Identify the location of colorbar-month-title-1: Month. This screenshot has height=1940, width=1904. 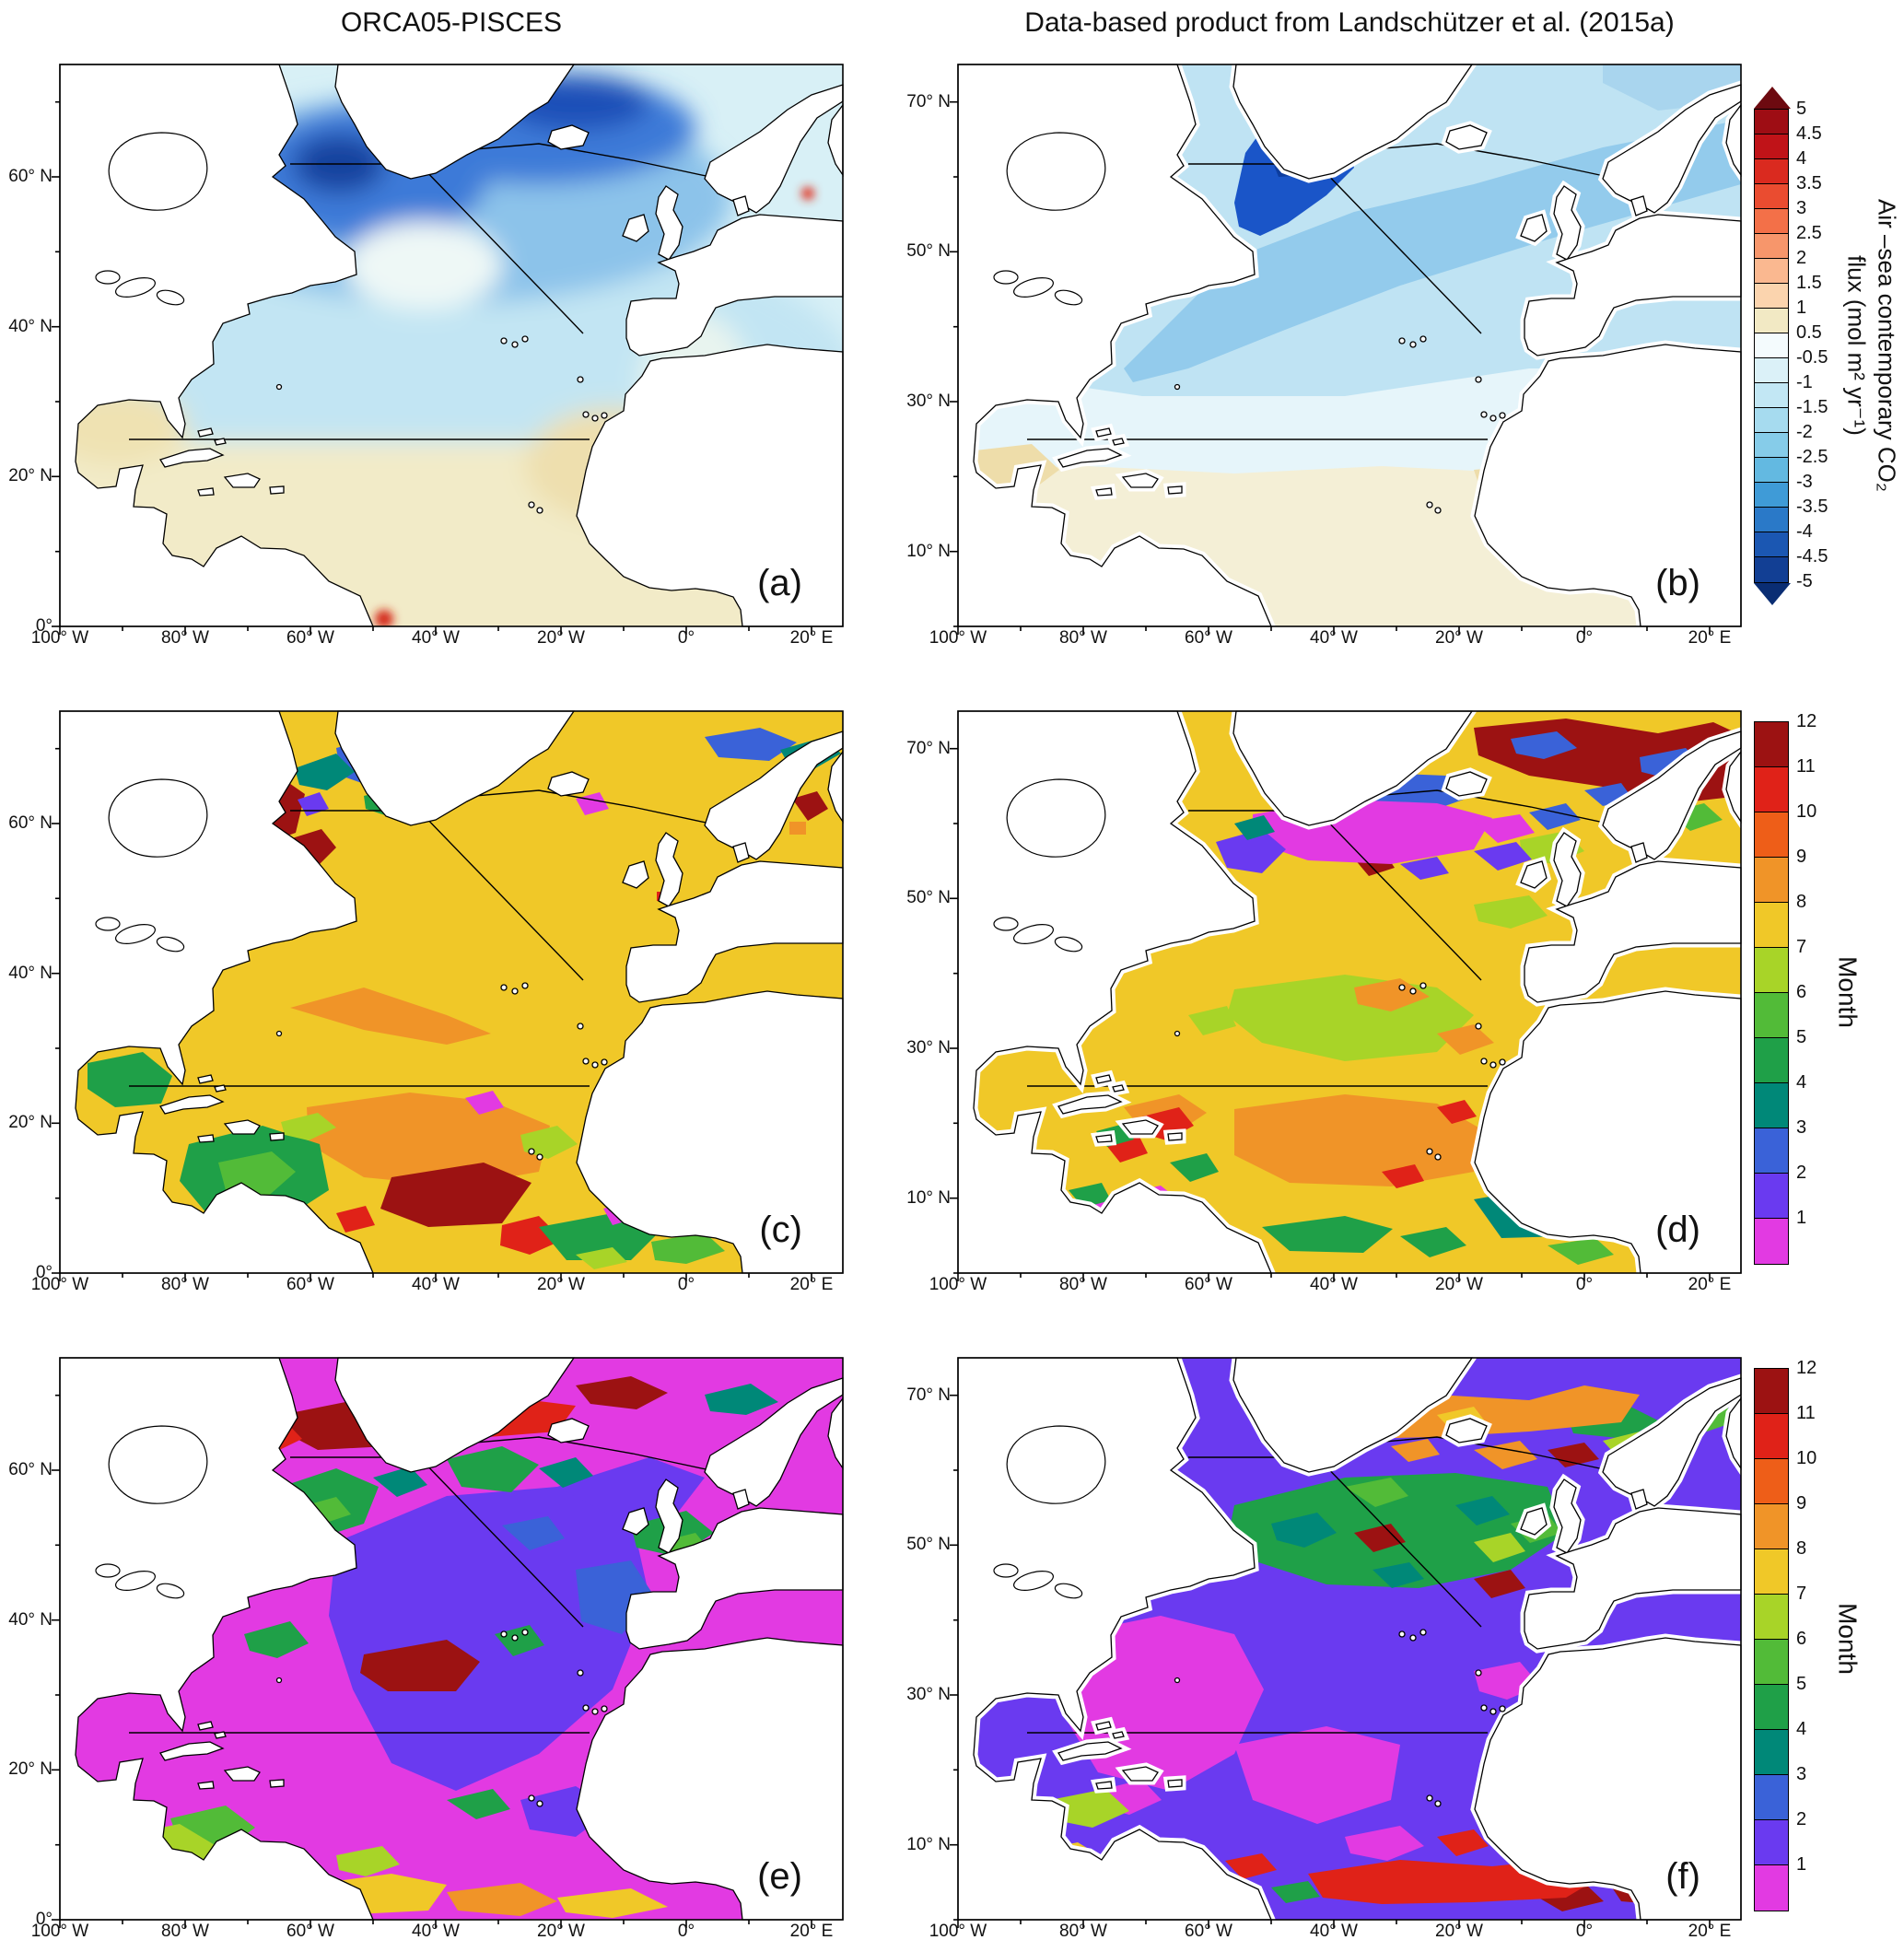
(1848, 992).